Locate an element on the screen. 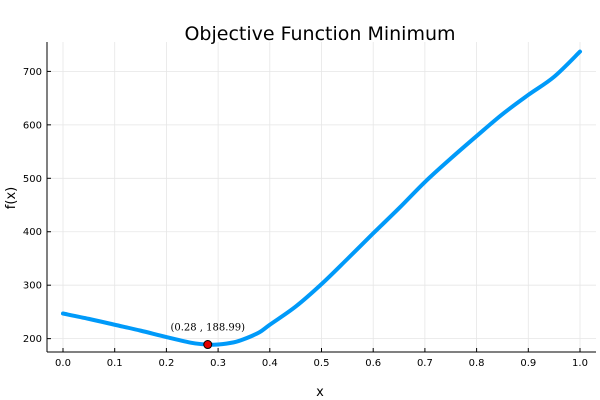  y-axis-label: f(x) is located at coordinates (11, 198).